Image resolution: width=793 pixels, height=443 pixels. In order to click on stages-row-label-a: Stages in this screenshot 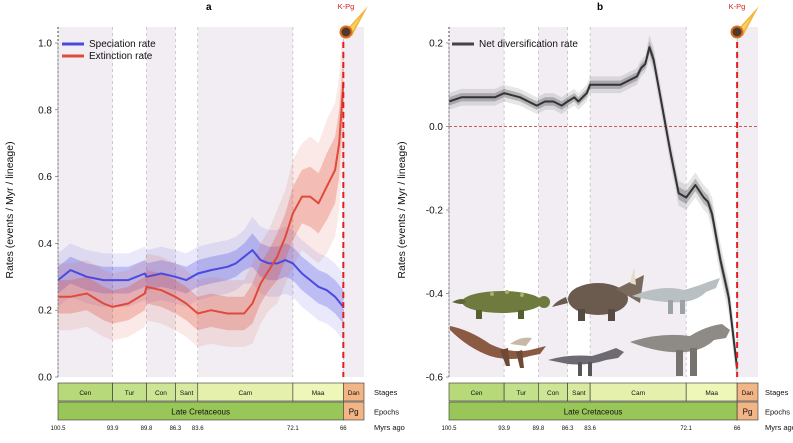, I will do `click(386, 392)`.